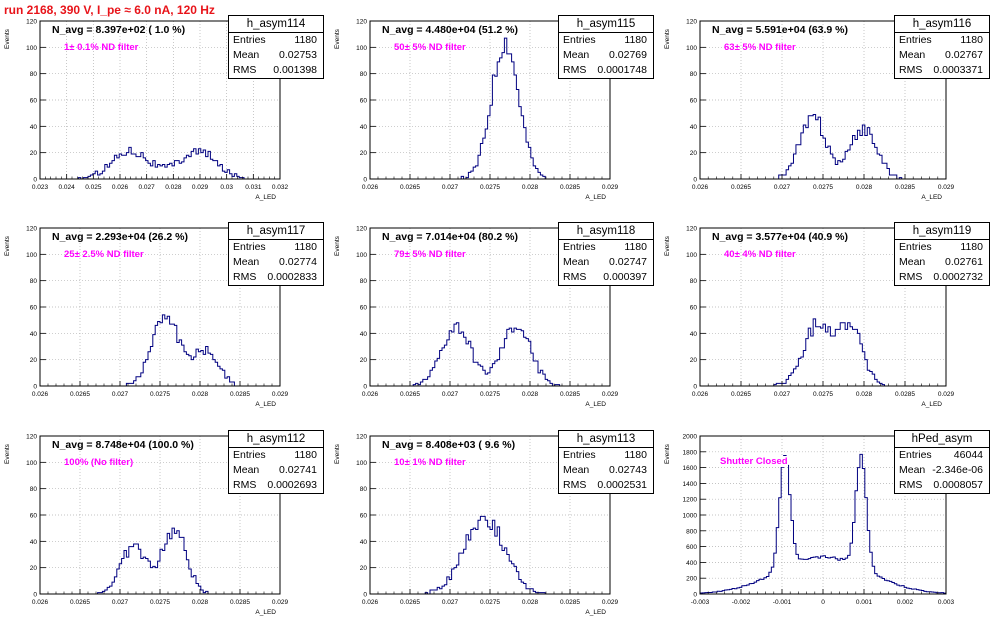  Describe the element at coordinates (958, 277) in the screenshot. I see `stats-value: 0.0002732` at that location.